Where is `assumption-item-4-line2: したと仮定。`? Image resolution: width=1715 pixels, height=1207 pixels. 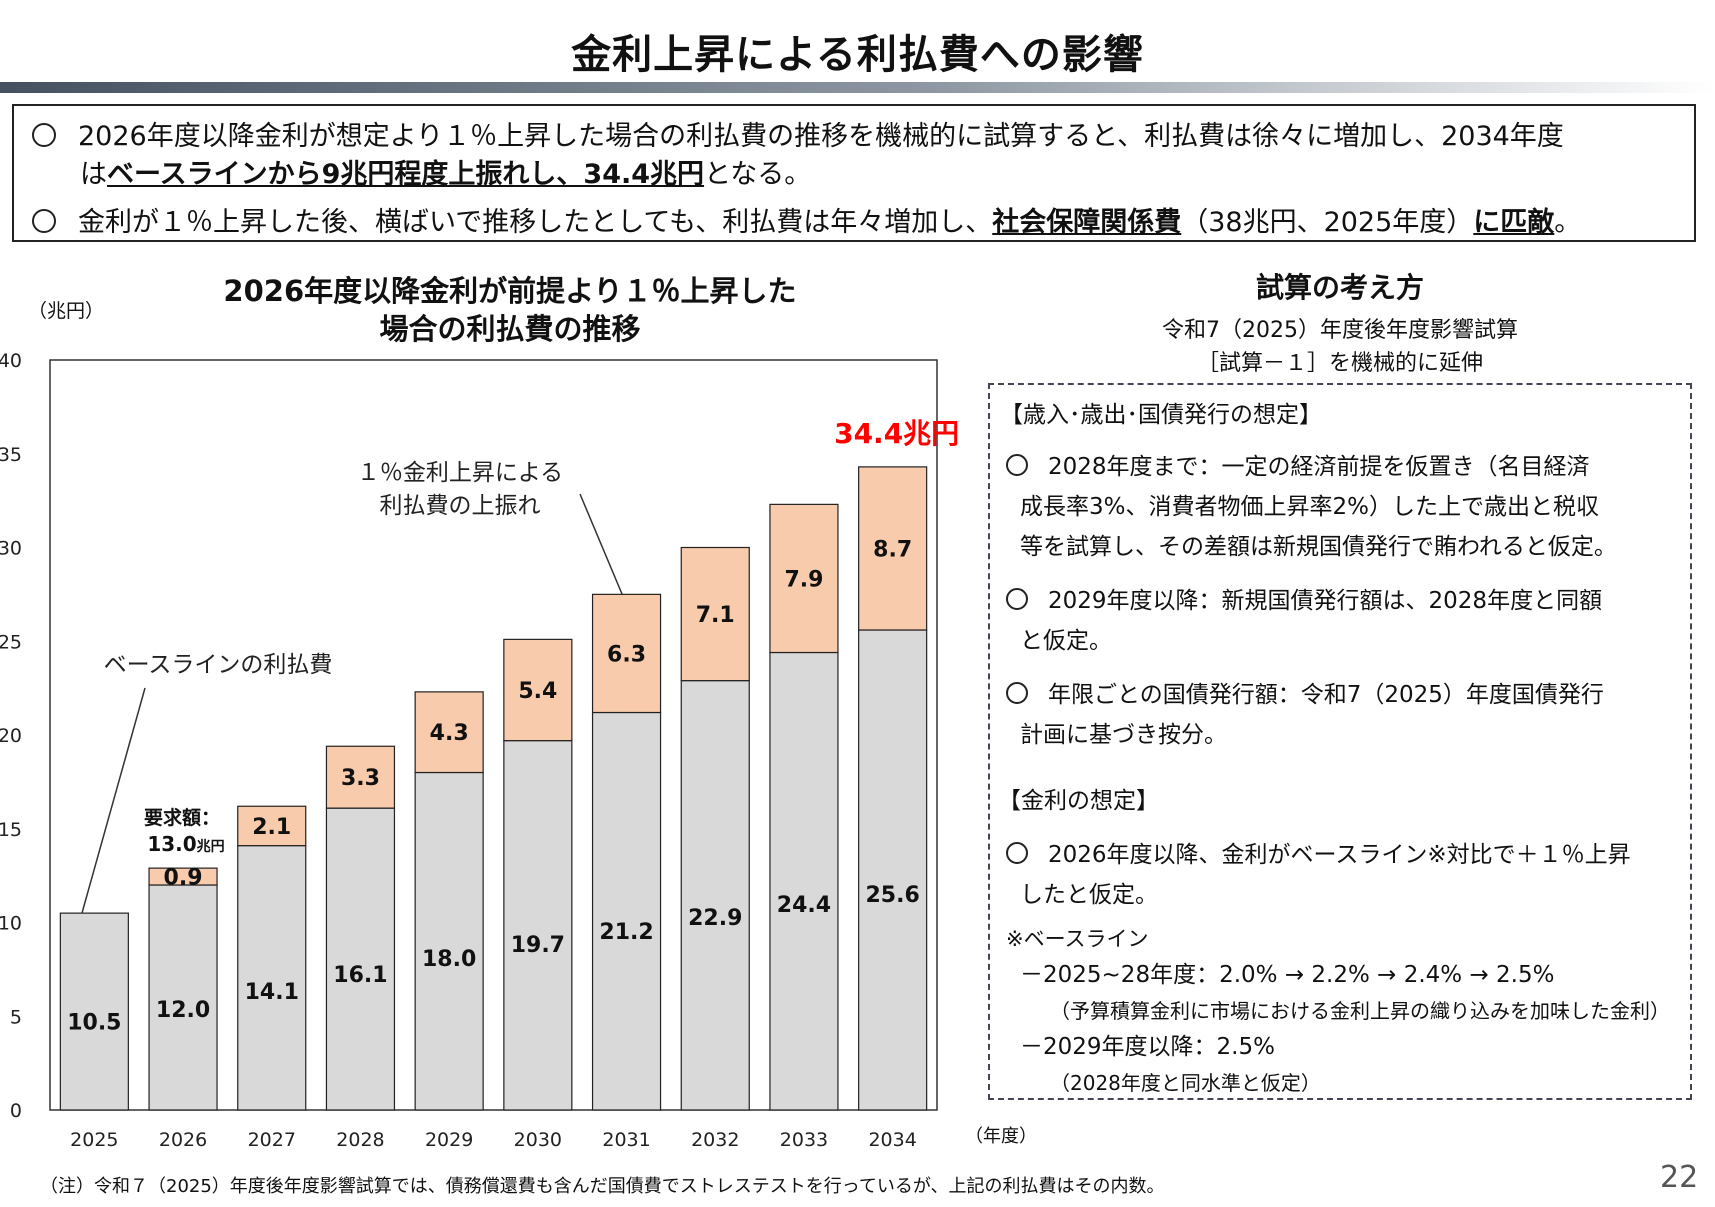
assumption-item-4-line2: したと仮定。 is located at coordinates (1089, 895).